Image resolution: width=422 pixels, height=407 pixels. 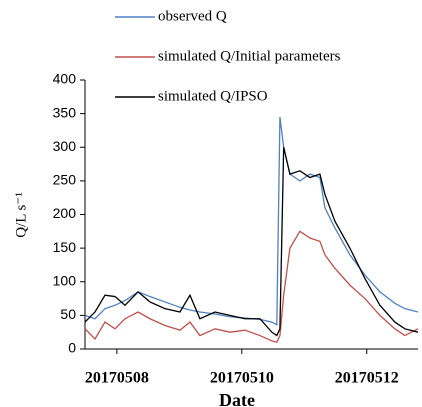 I want to click on x-tick-label: 20170512, so click(x=367, y=378).